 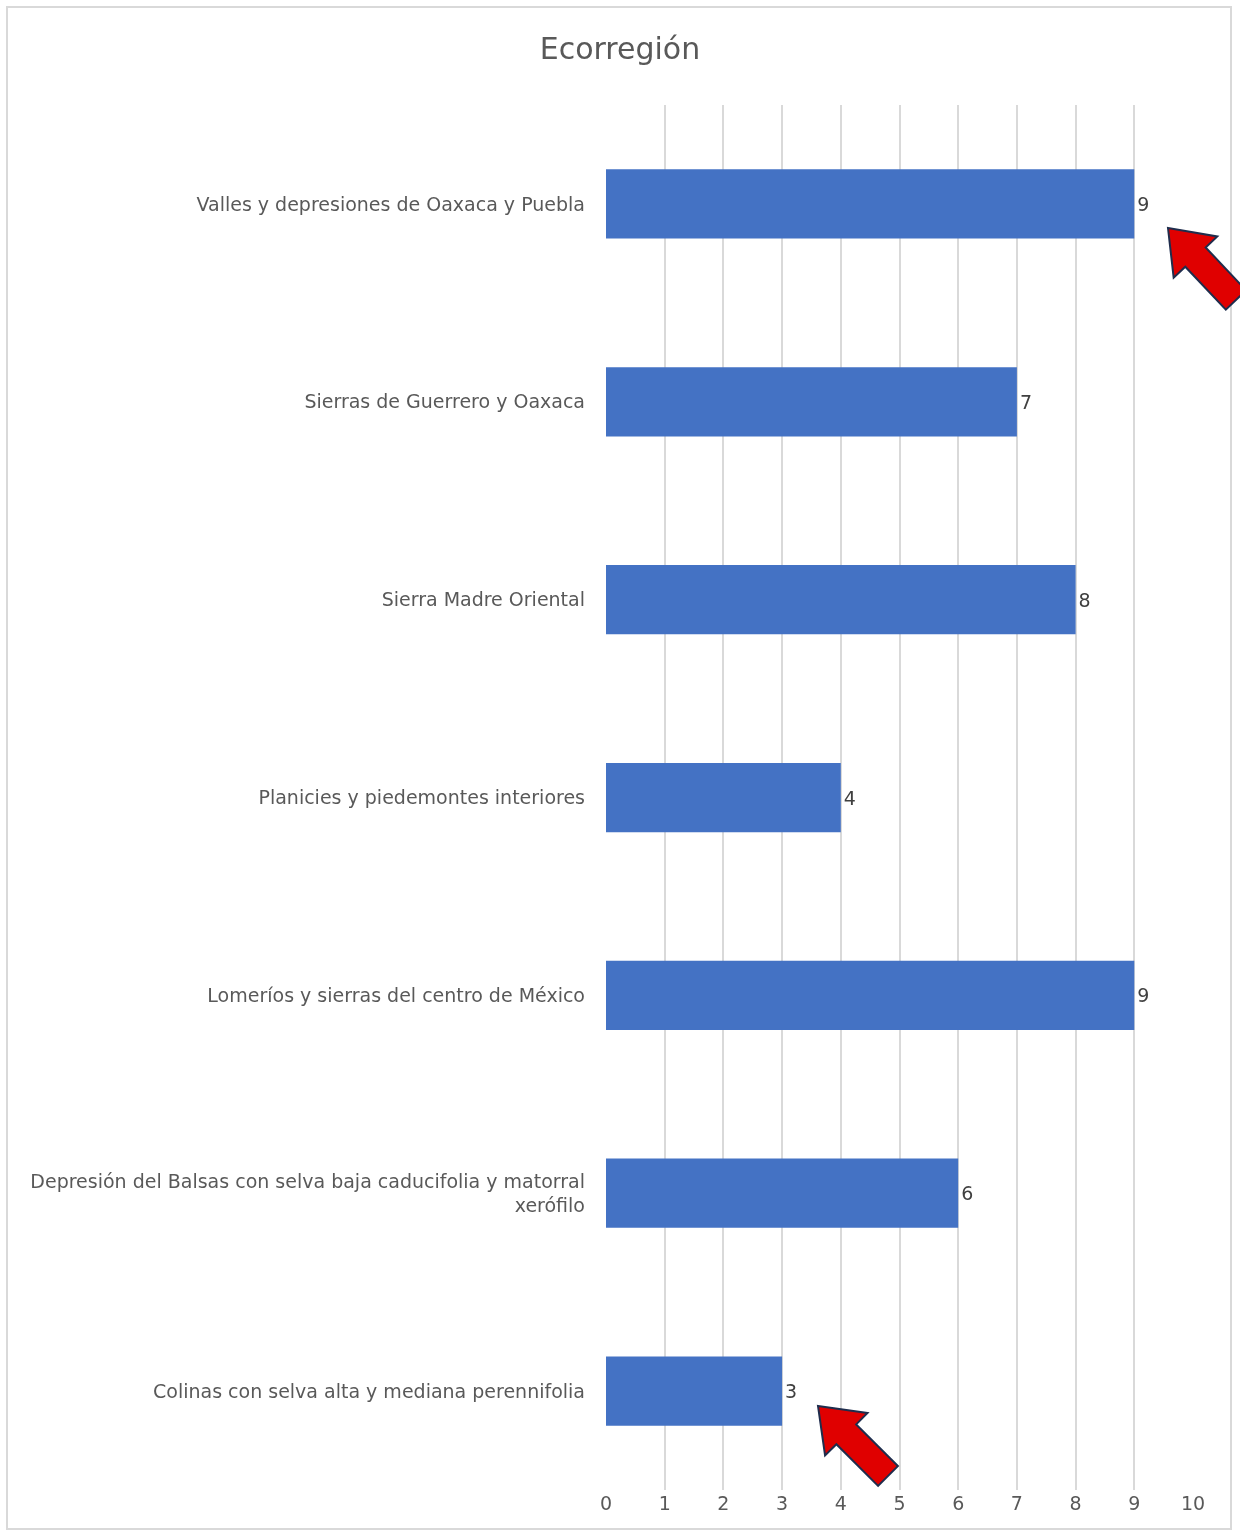 What do you see at coordinates (791, 1391) in the screenshot?
I see `data-label: 3` at bounding box center [791, 1391].